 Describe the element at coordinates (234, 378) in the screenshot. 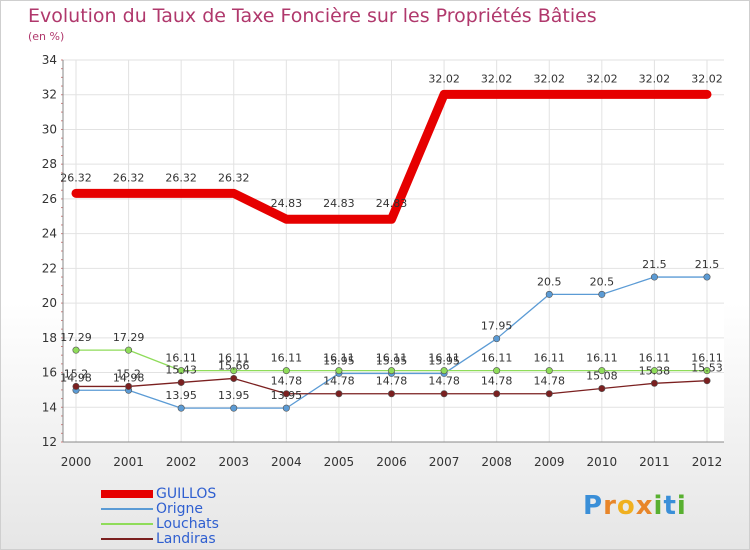

I see `point-landiras-2003` at that location.